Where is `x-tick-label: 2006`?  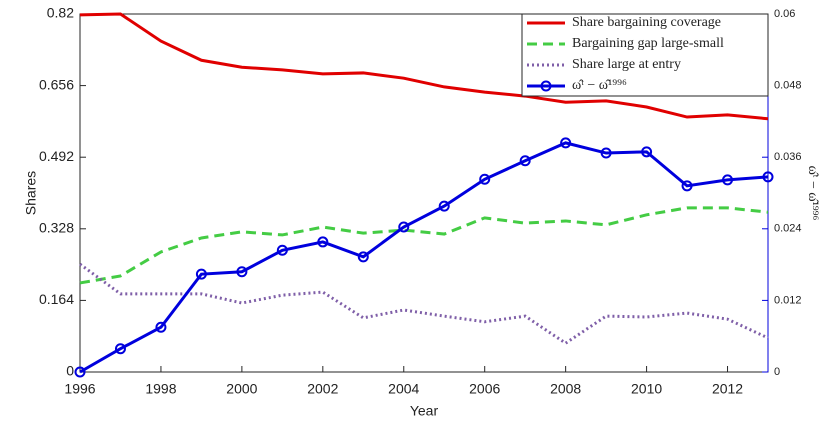 x-tick-label: 2006 is located at coordinates (484, 389).